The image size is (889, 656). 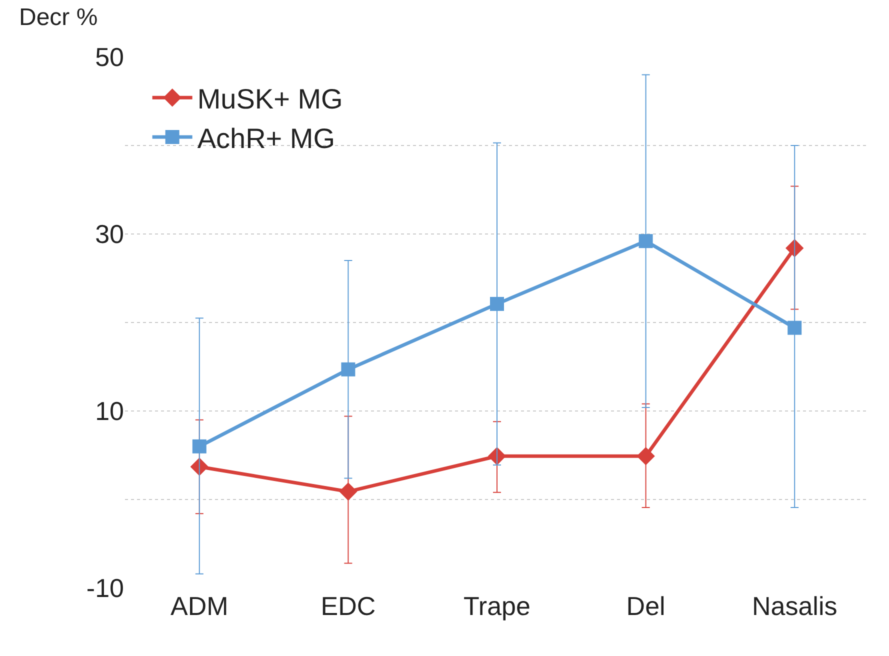 I want to click on x-tick-label: EDC, so click(x=348, y=606).